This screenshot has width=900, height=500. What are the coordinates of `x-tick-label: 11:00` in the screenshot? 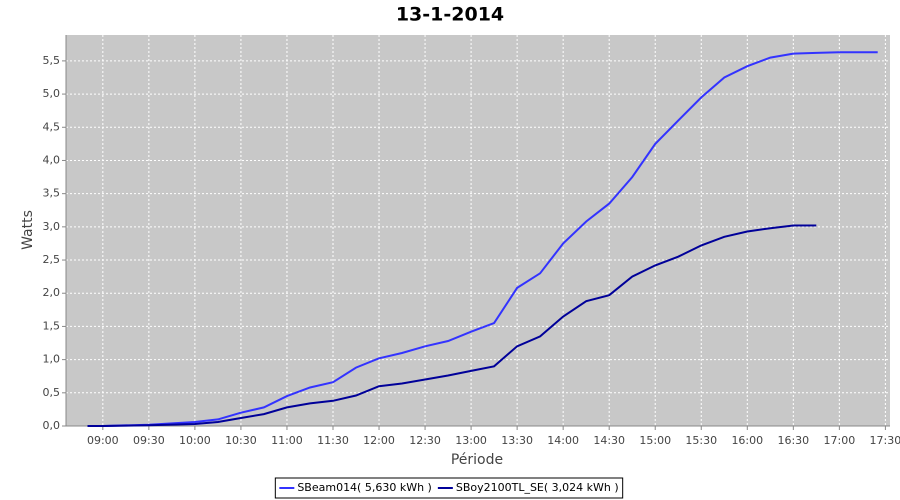 It's located at (287, 440).